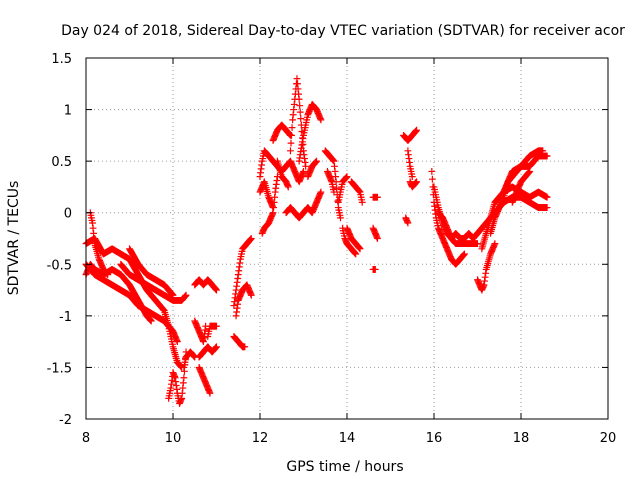 The image size is (640, 480). Describe the element at coordinates (344, 467) in the screenshot. I see `x-axis-label: GPS time / hours` at that location.